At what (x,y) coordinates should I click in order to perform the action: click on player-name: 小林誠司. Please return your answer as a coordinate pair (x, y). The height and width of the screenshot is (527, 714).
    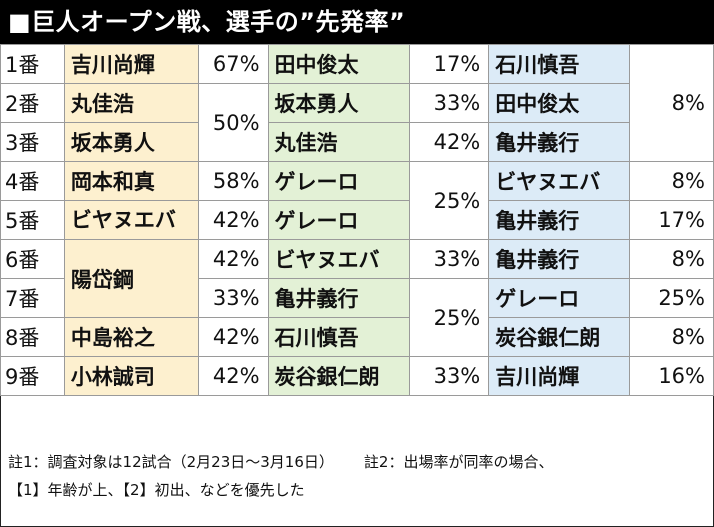
    Looking at the image, I should click on (131, 376).